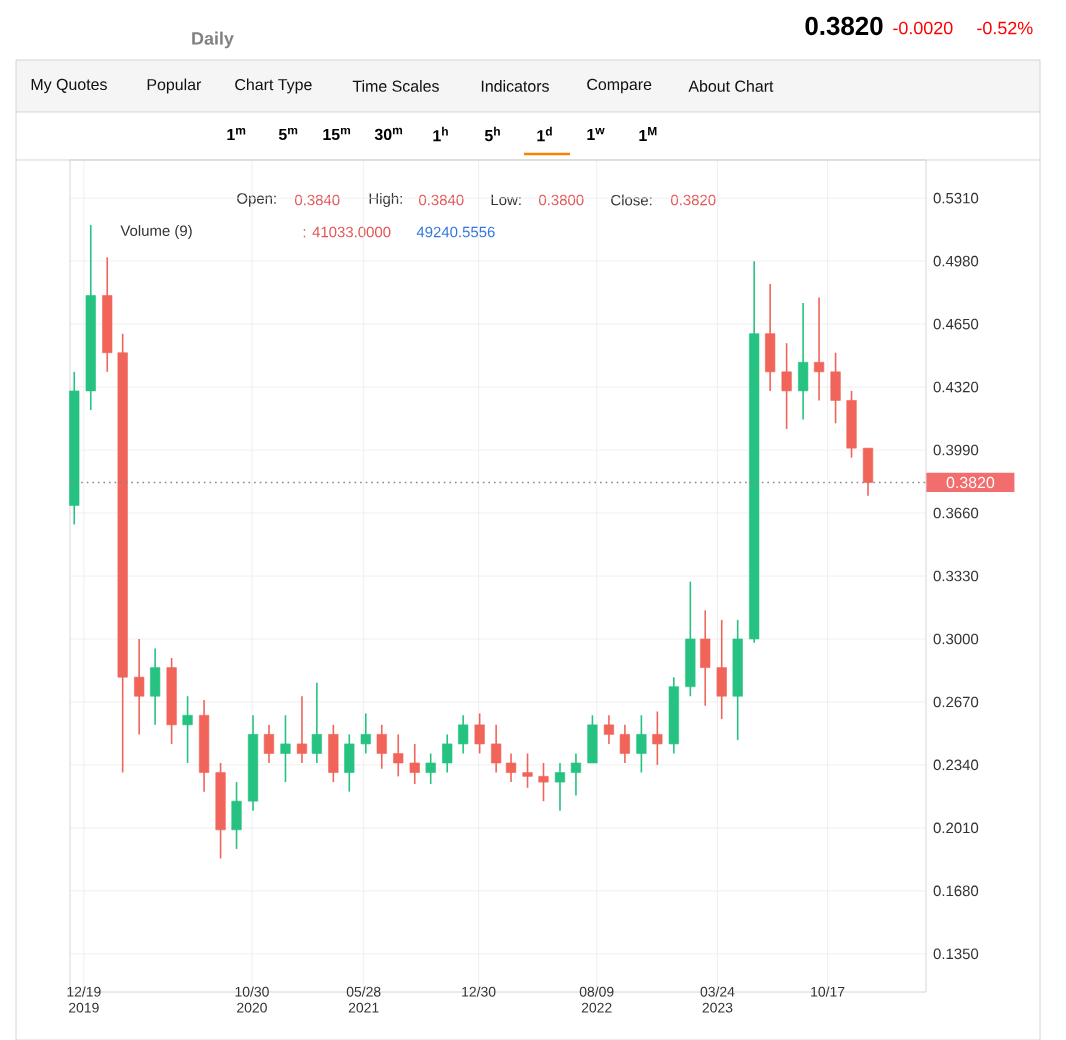  What do you see at coordinates (923, 28) in the screenshot?
I see `text: -0.0020` at bounding box center [923, 28].